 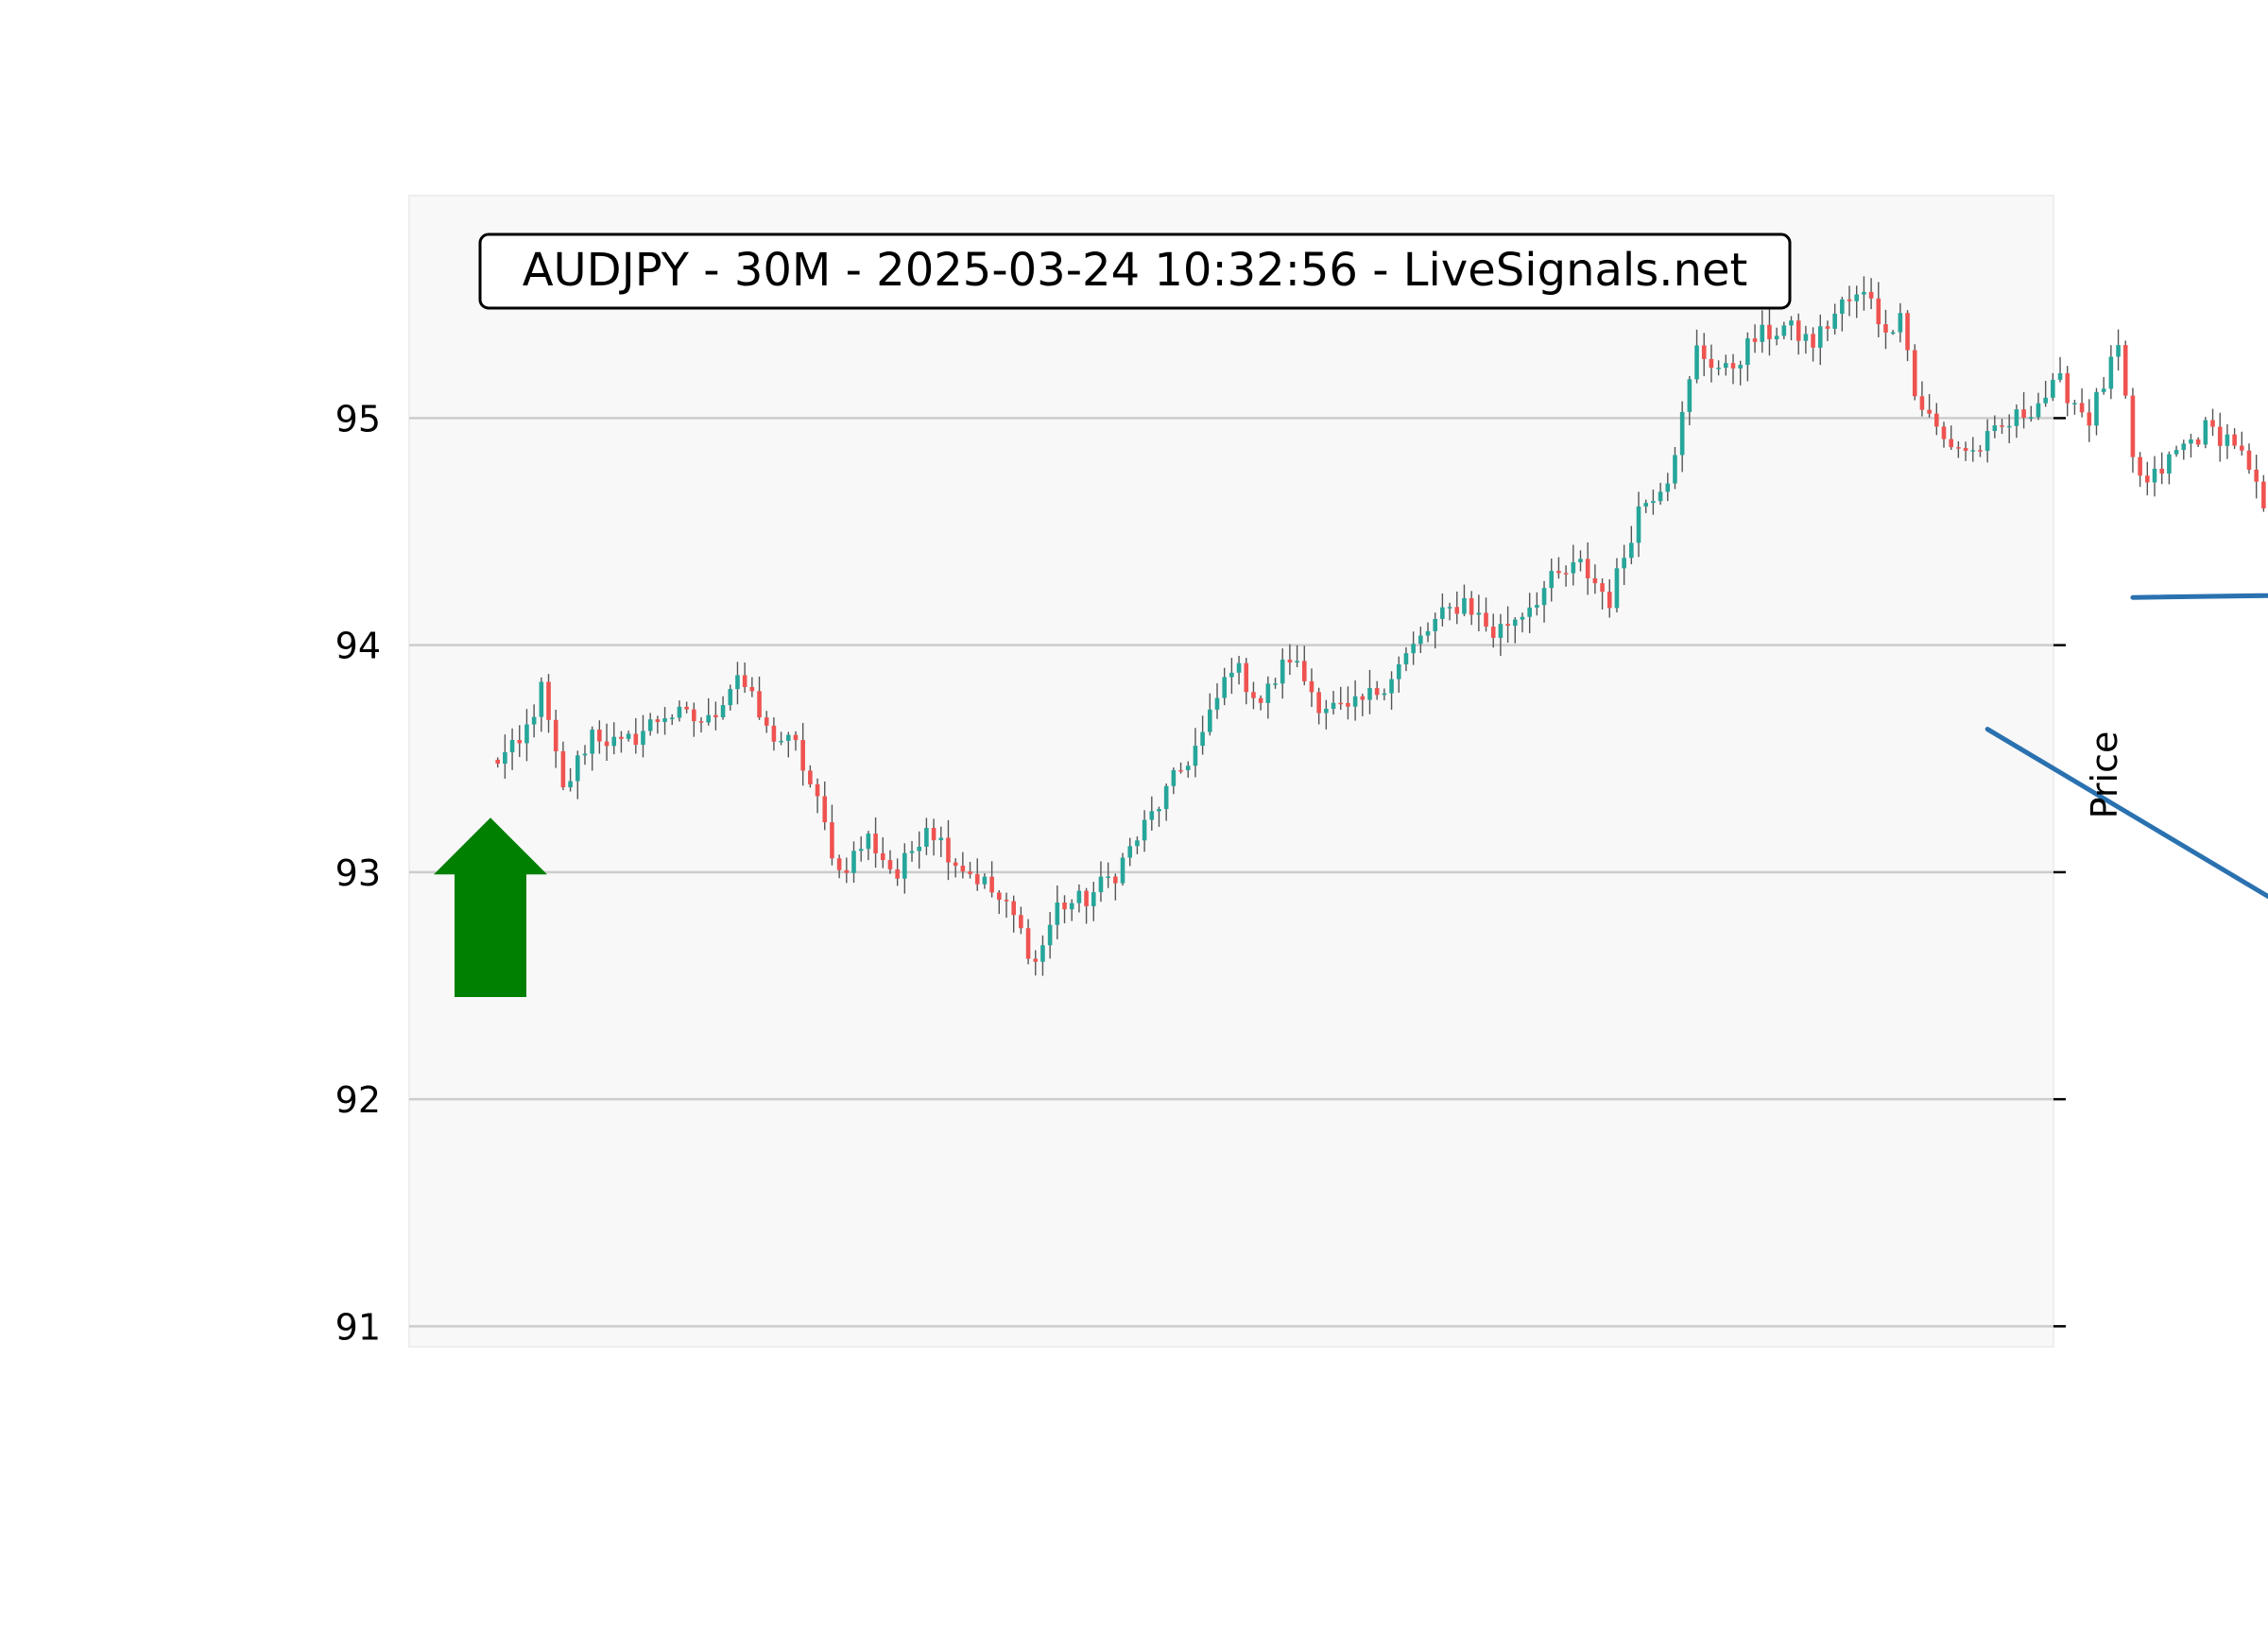 What do you see at coordinates (2199, 596) in the screenshot?
I see `trendline` at bounding box center [2199, 596].